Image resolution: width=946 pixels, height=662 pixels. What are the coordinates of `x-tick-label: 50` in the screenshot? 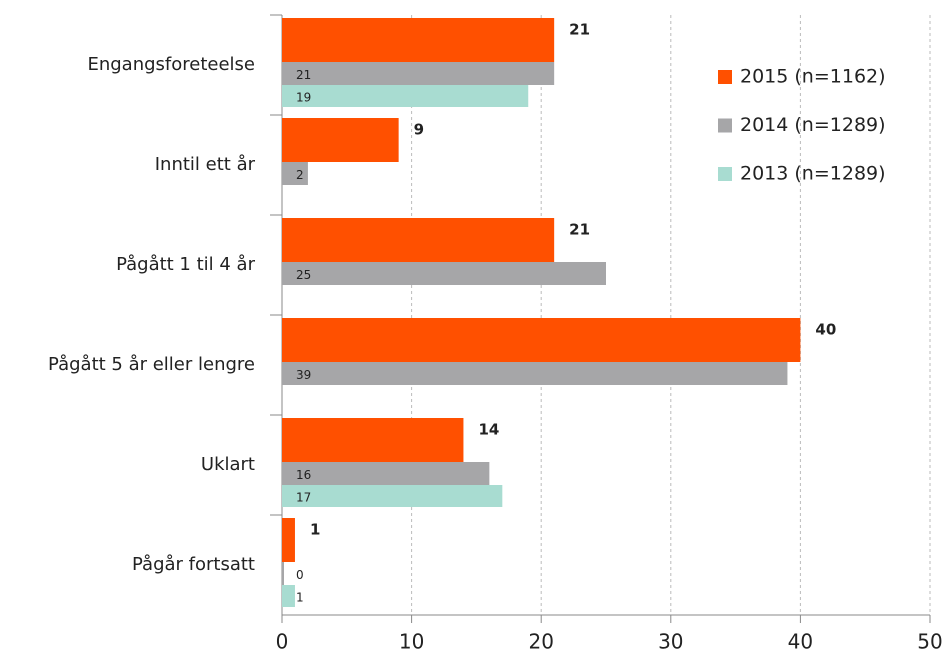 It's located at (929, 642).